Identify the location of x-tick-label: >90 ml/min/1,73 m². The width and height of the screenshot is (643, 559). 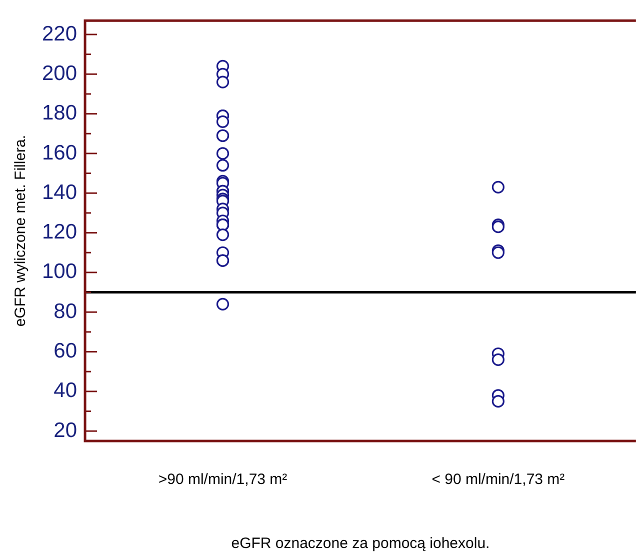
(223, 479).